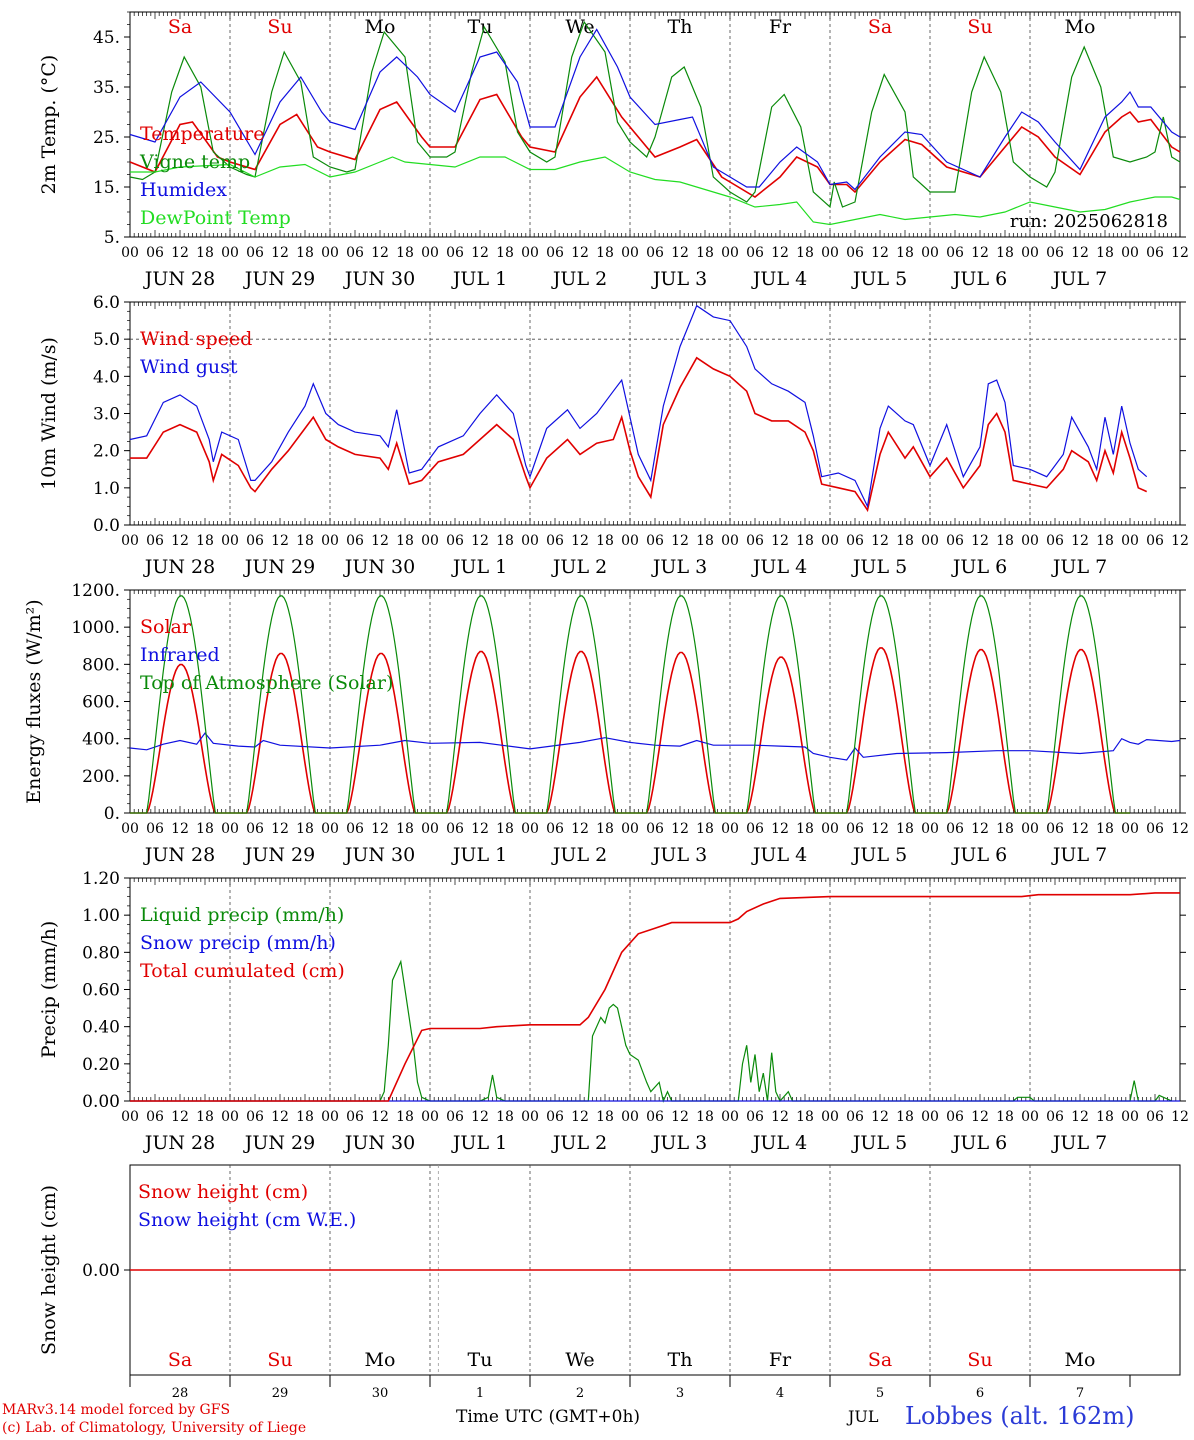 The image size is (1194, 1440). What do you see at coordinates (95, 628) in the screenshot?
I see `y-tick-label: 1000.` at bounding box center [95, 628].